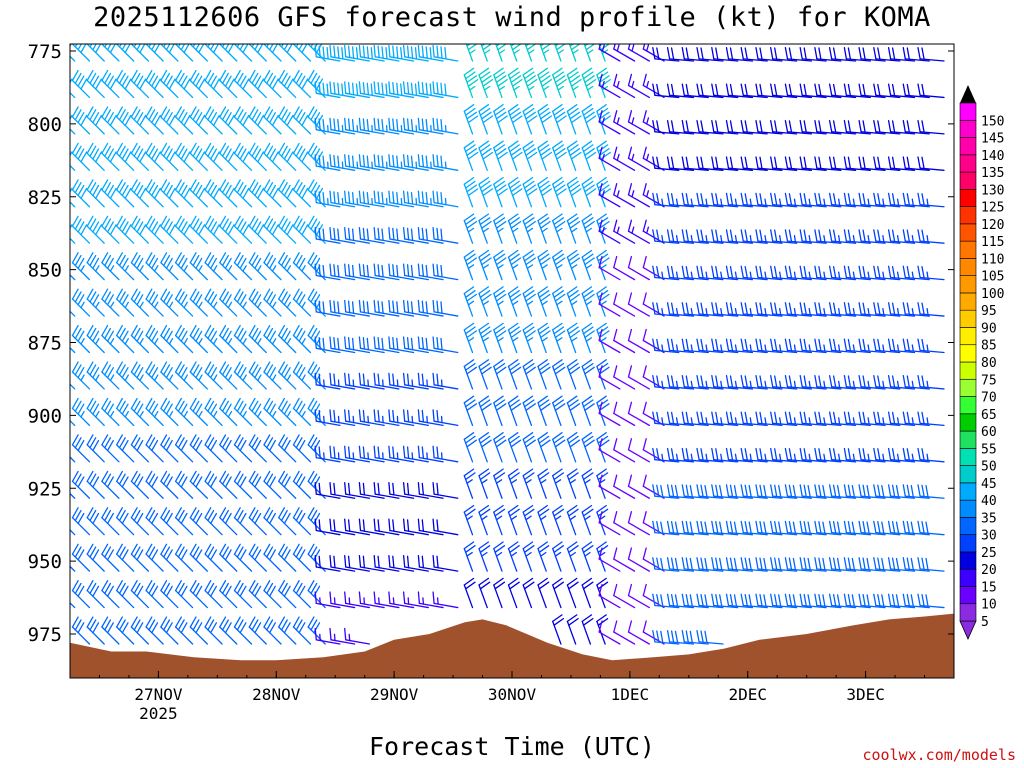 The image size is (1024, 768). Describe the element at coordinates (992, 242) in the screenshot. I see `colorbar-label: 115` at that location.